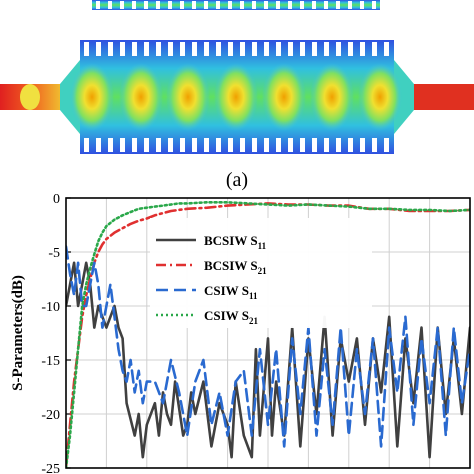 The image size is (474, 474). What do you see at coordinates (50, 468) in the screenshot?
I see `y-tick-label: -25` at bounding box center [50, 468].